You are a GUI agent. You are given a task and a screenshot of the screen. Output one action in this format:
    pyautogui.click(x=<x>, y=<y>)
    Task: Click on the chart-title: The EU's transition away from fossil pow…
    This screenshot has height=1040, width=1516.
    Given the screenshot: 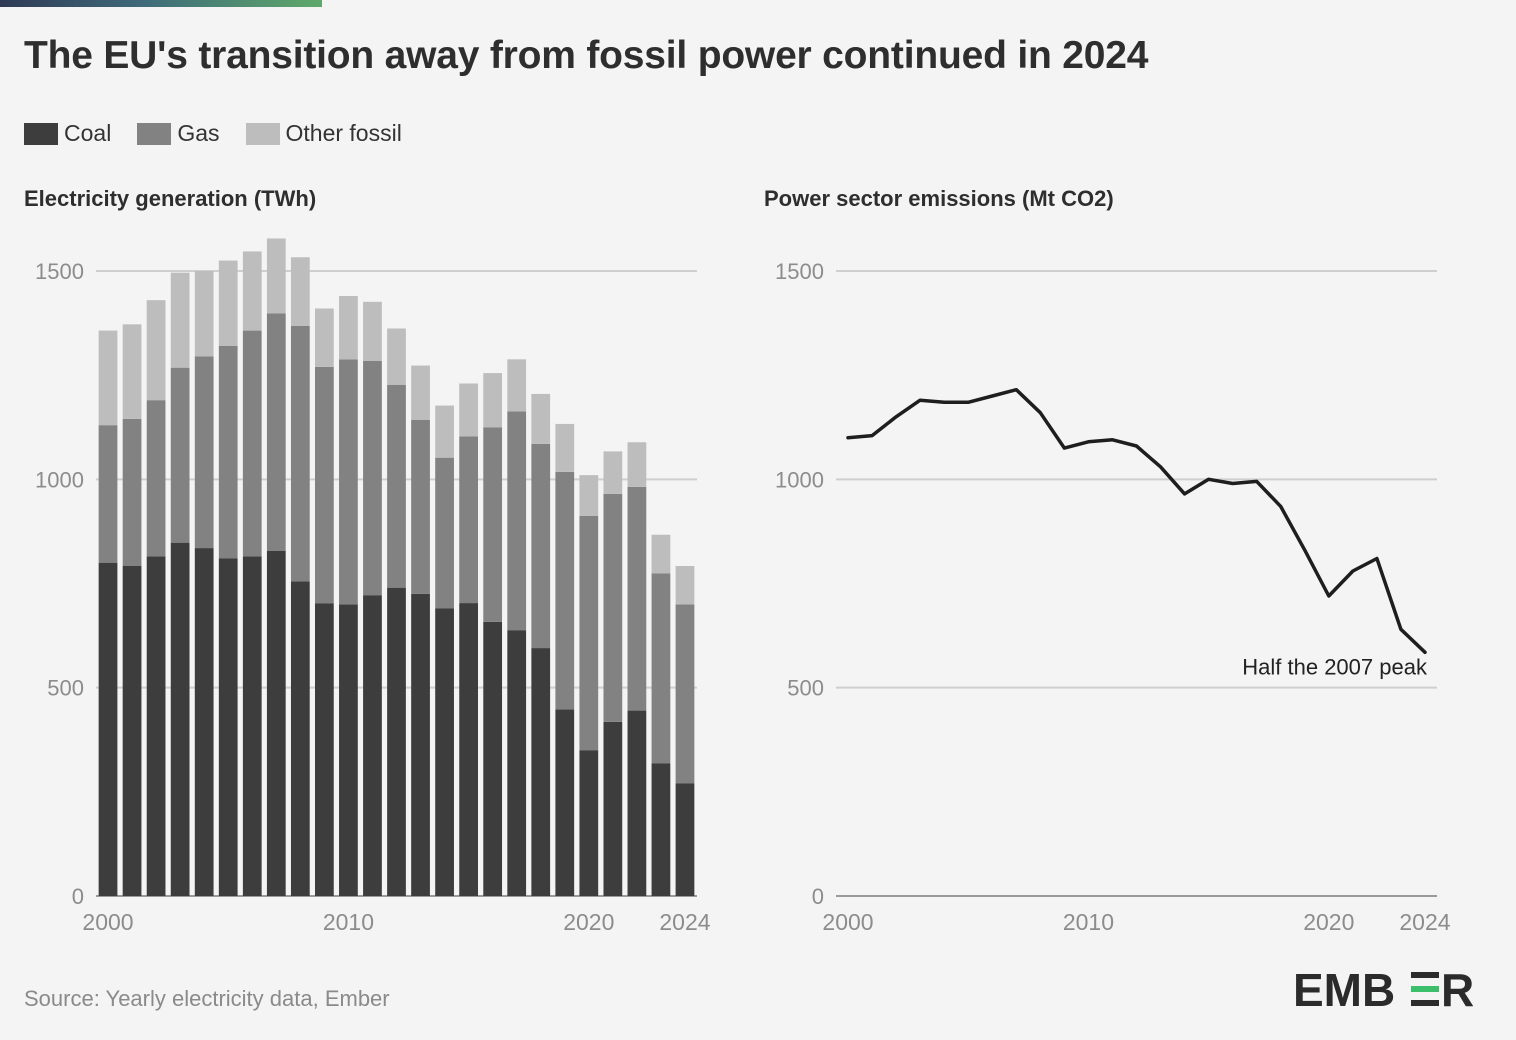 What is the action you would take?
    pyautogui.click(x=586, y=55)
    